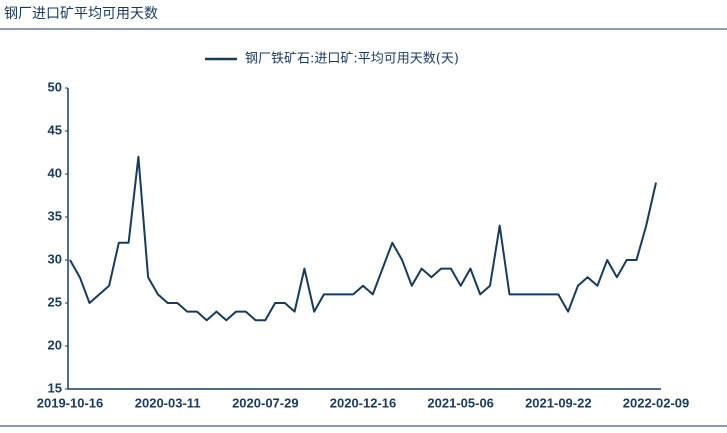  I want to click on y-tick-label: 15, so click(55, 387).